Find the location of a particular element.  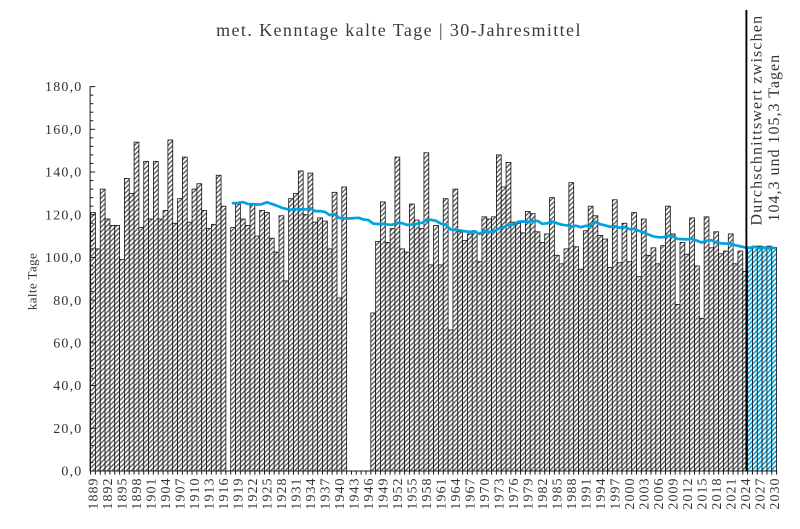

svg-text: 1898 is located at coordinates (137, 493).